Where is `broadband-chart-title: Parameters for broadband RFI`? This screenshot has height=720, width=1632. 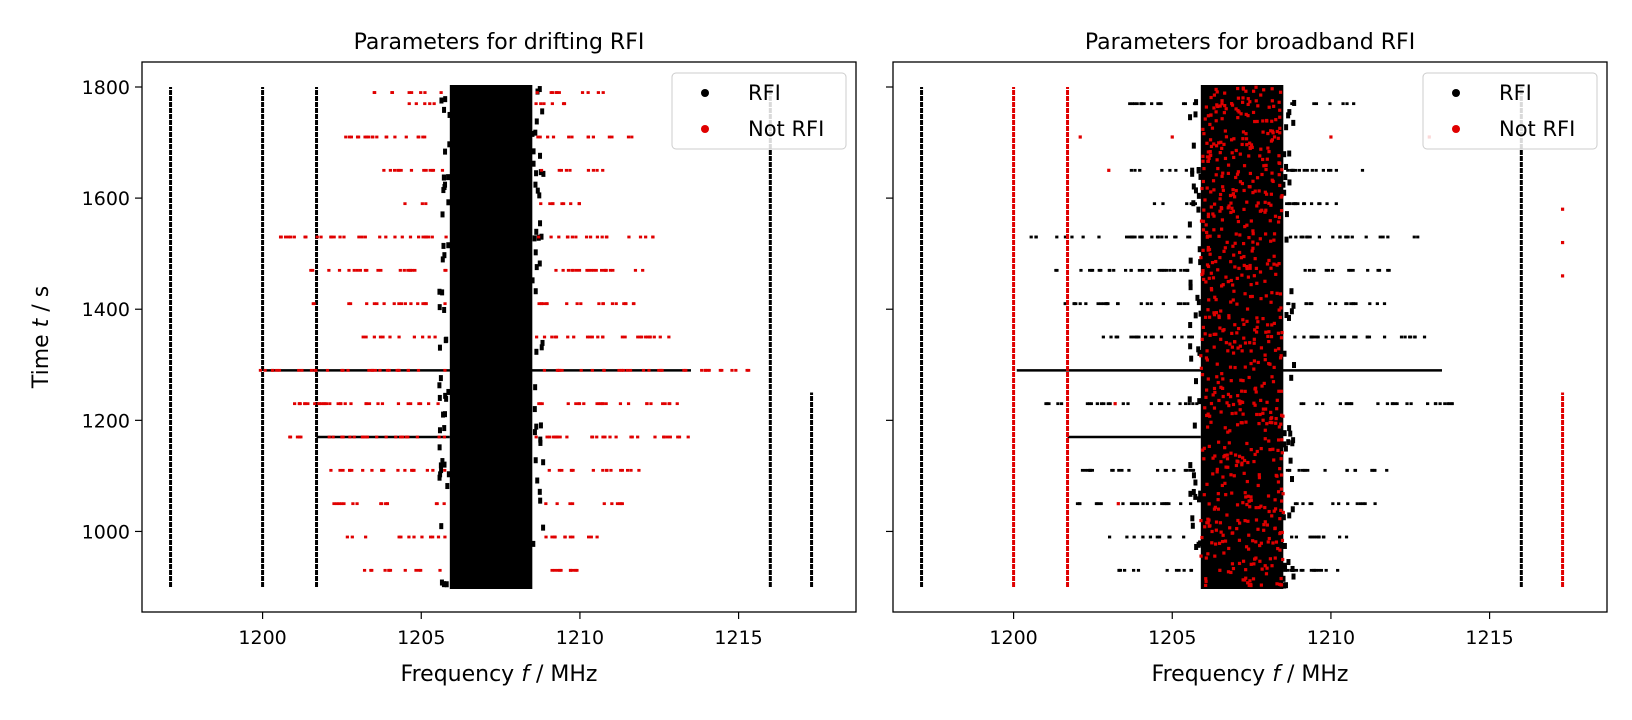 broadband-chart-title: Parameters for broadband RFI is located at coordinates (1250, 42).